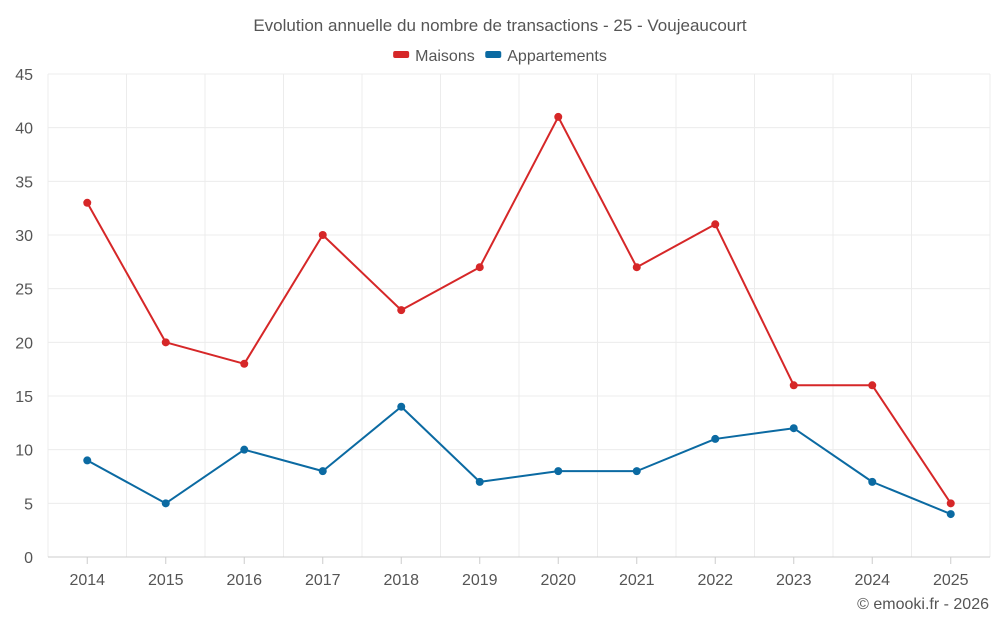  Describe the element at coordinates (24, 75) in the screenshot. I see `y-tick-label: 45` at that location.